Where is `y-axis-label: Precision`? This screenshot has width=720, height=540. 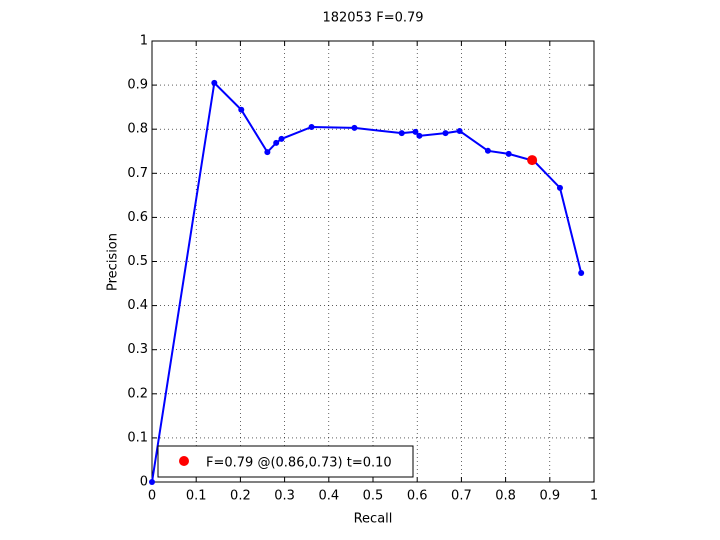 y-axis-label: Precision is located at coordinates (113, 262).